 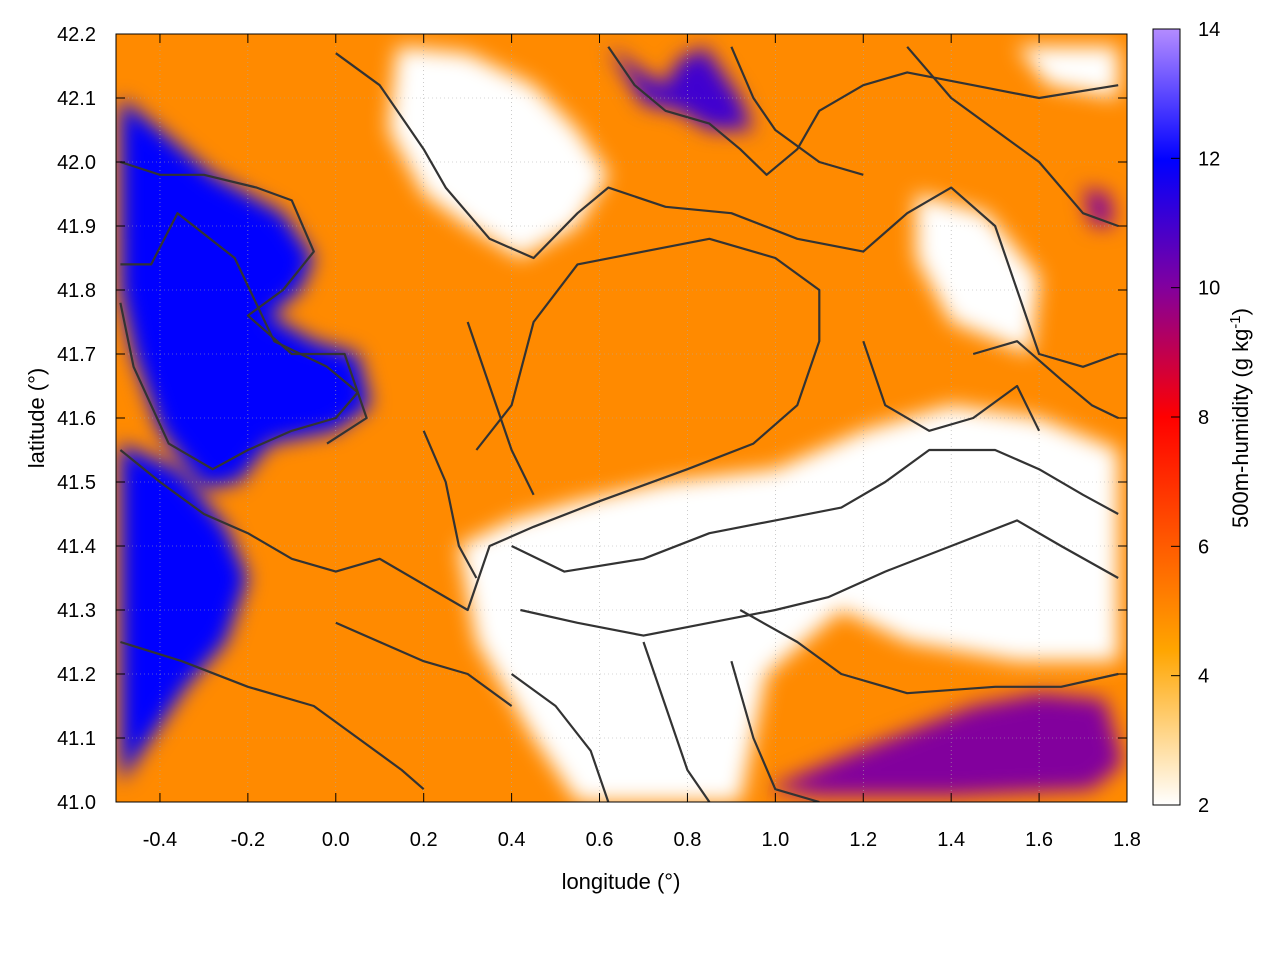 I want to click on y-tick-label: 41.3, so click(x=76, y=611).